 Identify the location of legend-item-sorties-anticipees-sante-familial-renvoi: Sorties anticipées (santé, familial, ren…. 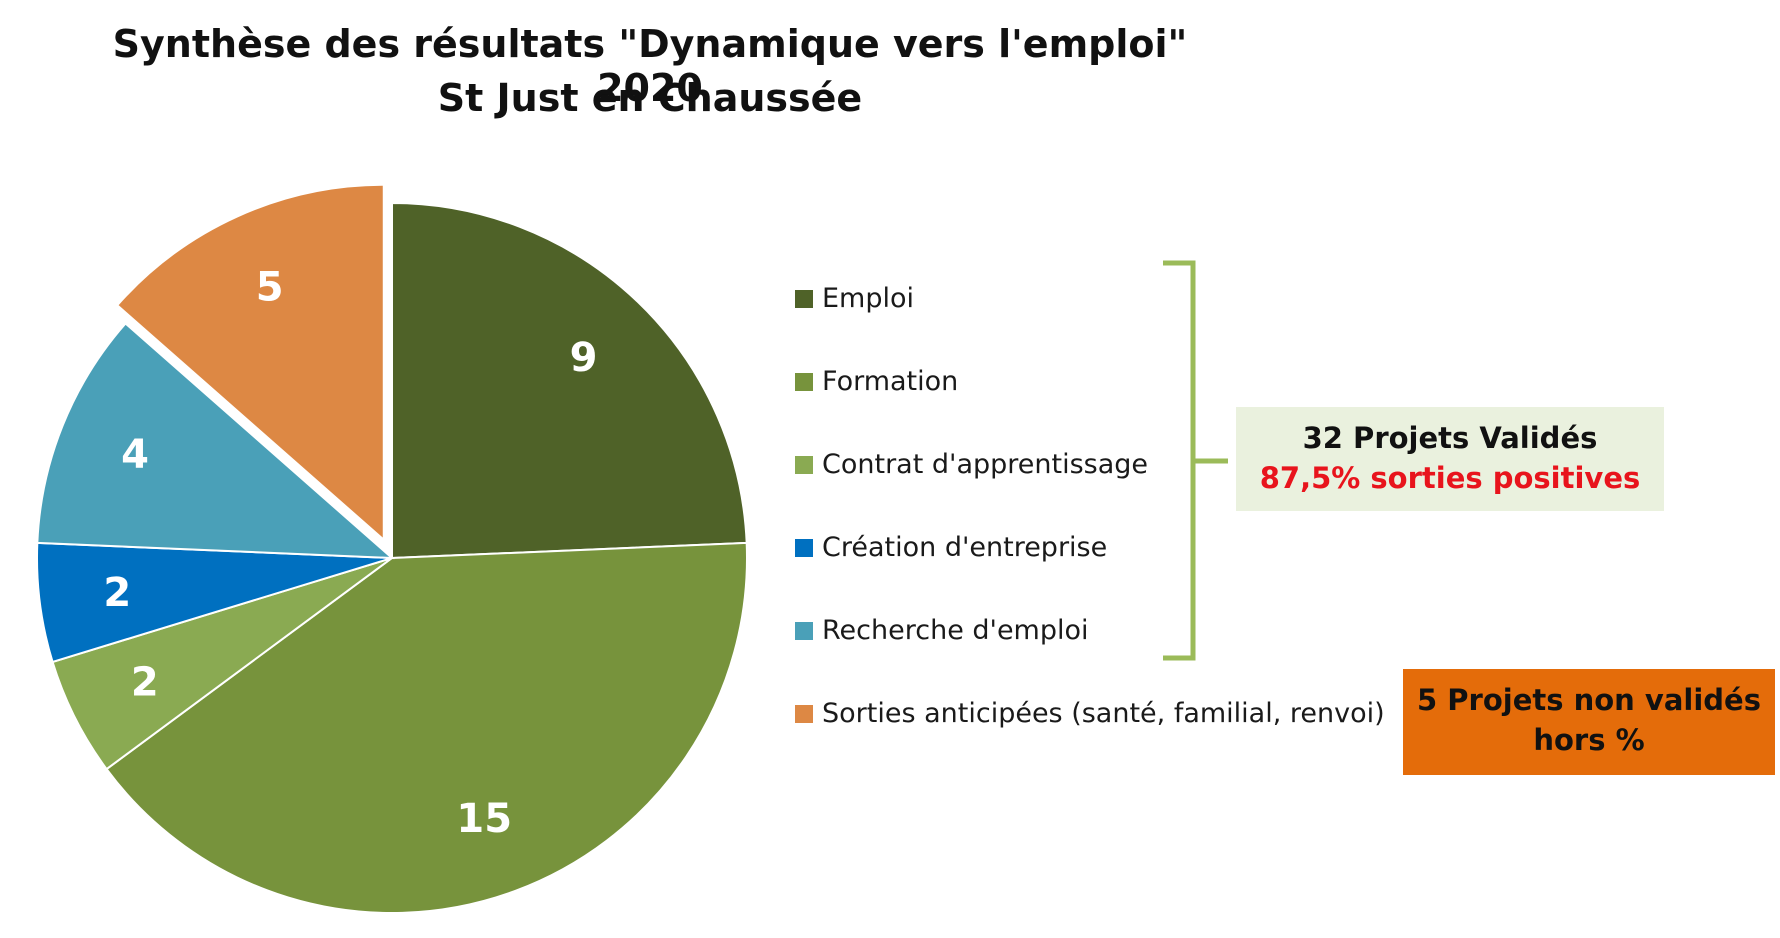
(1090, 738).